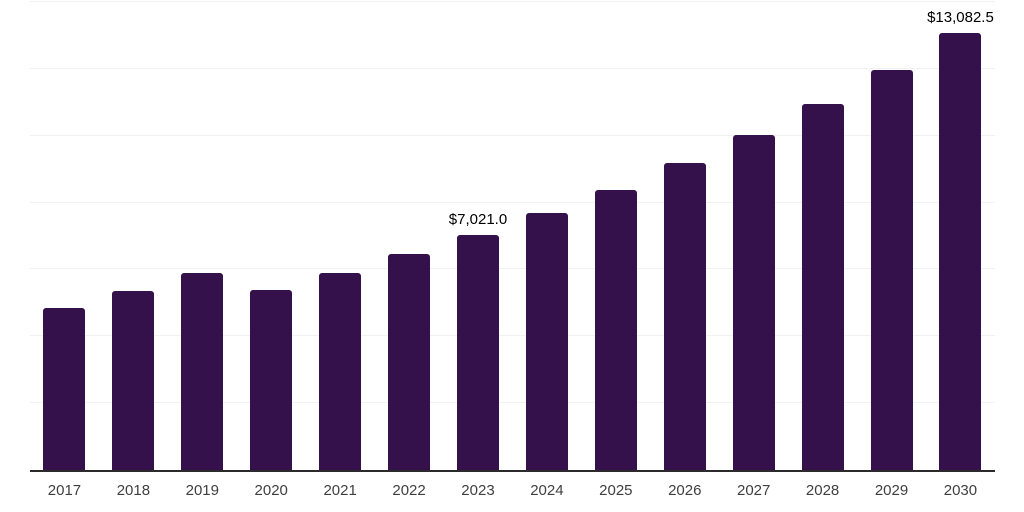  I want to click on bar-2027, so click(753, 302).